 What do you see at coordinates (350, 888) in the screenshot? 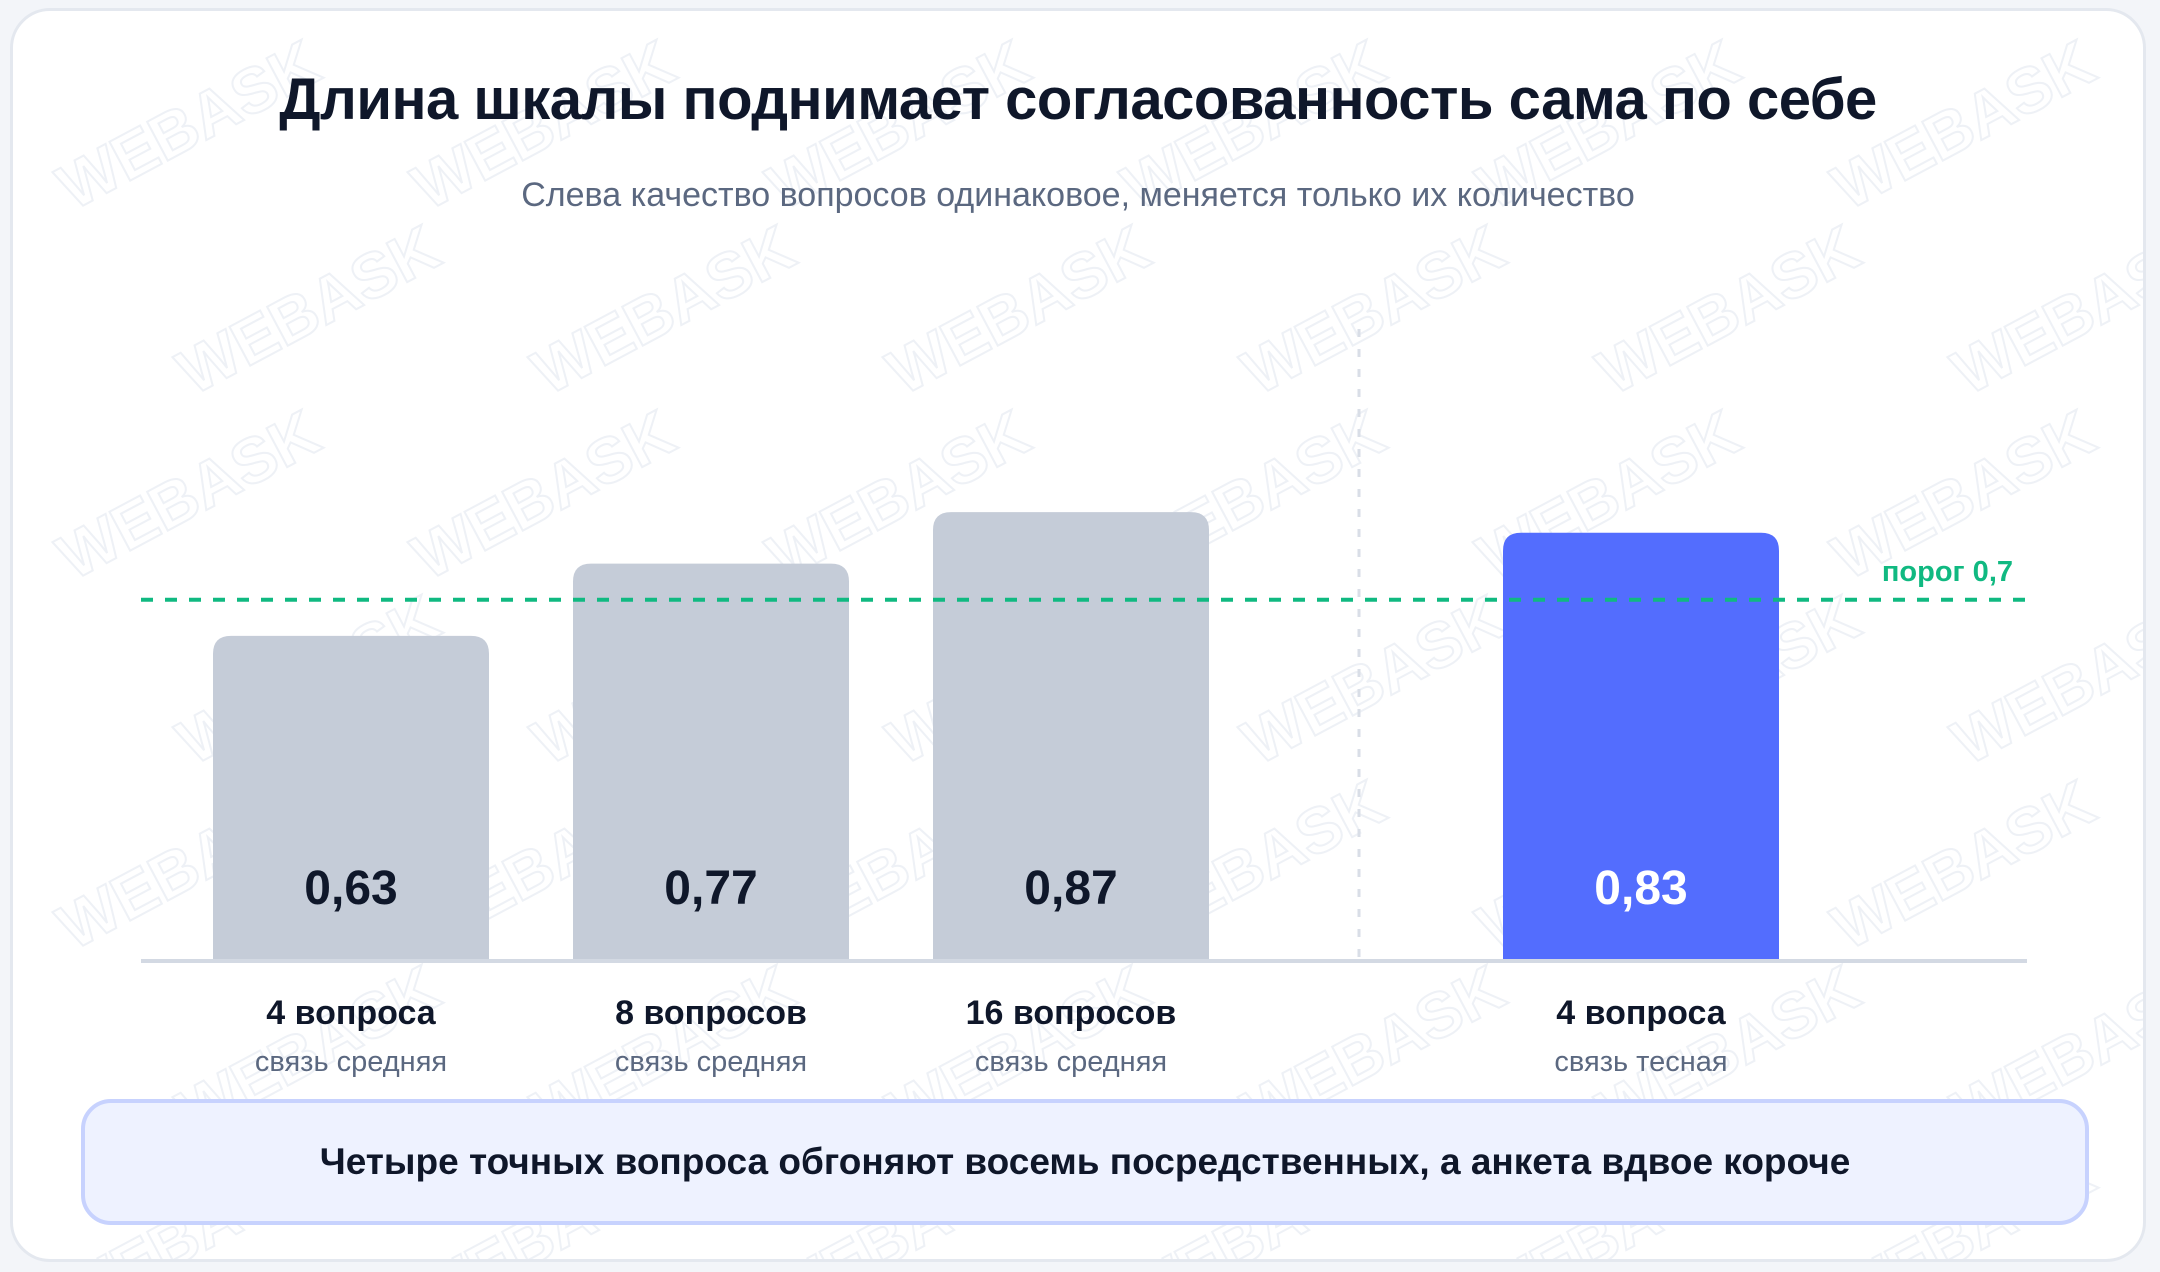
I see `bar-value-label: 0,63` at bounding box center [350, 888].